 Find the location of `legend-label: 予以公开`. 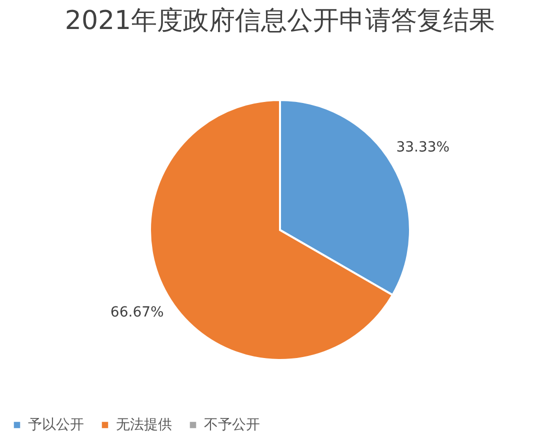

legend-label: 予以公开 is located at coordinates (56, 425).